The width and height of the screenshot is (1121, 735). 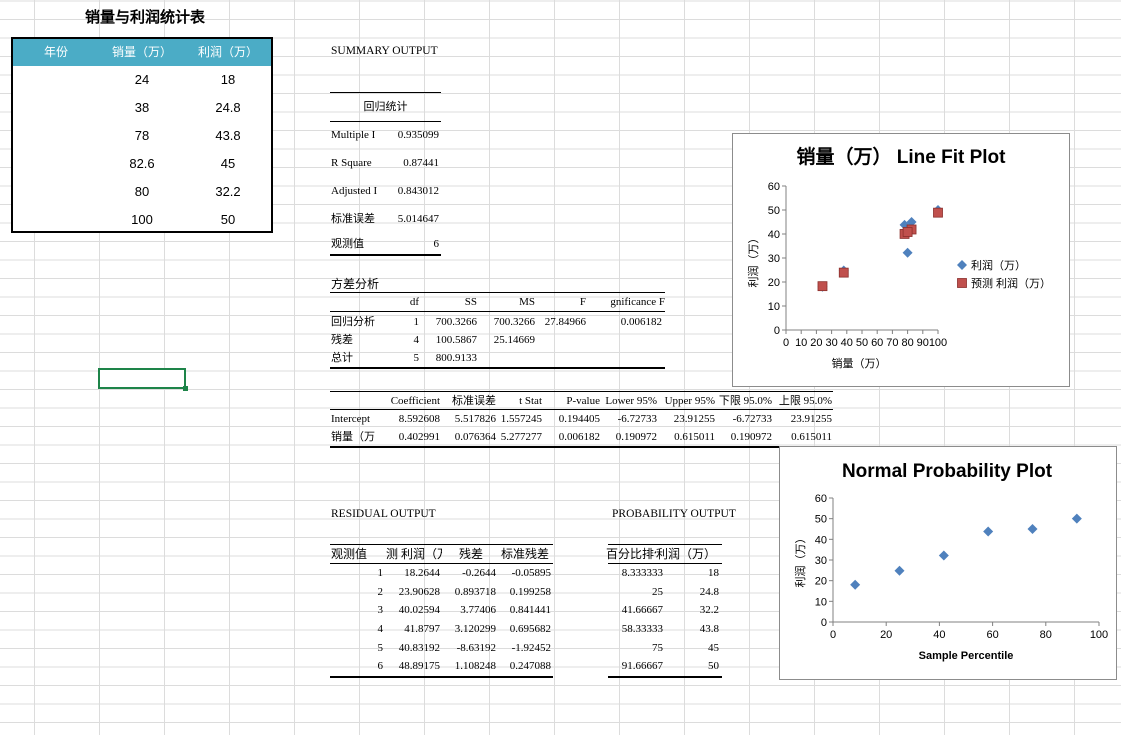 What do you see at coordinates (674, 514) in the screenshot?
I see `probability-output-title: PROBABILITY OUTPUT` at bounding box center [674, 514].